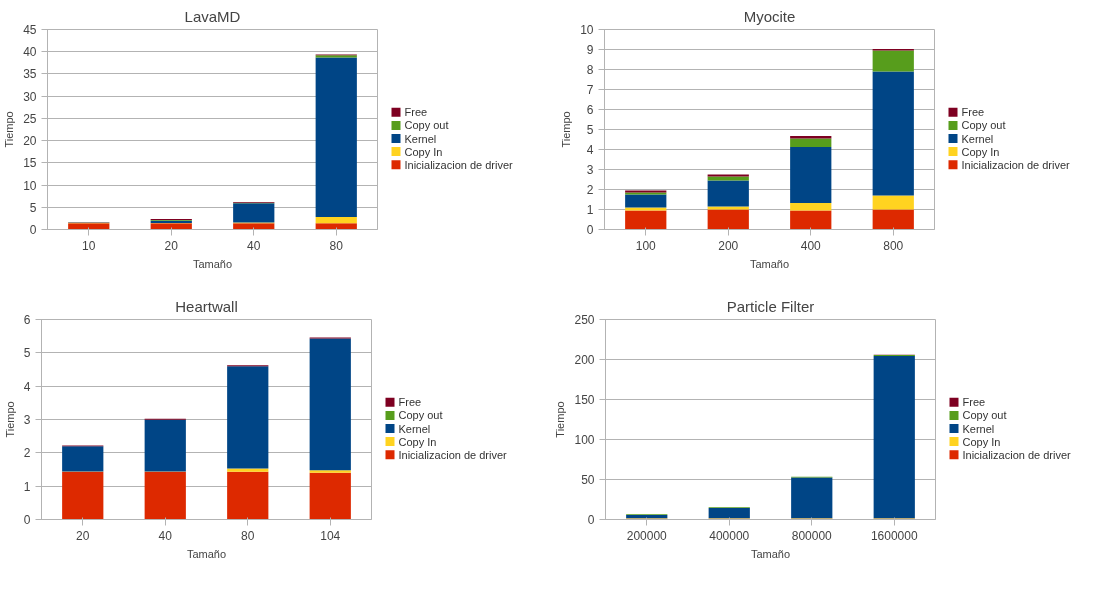 The height and width of the screenshot is (600, 1097). I want to click on x-tick-label: 1600000, so click(894, 535).